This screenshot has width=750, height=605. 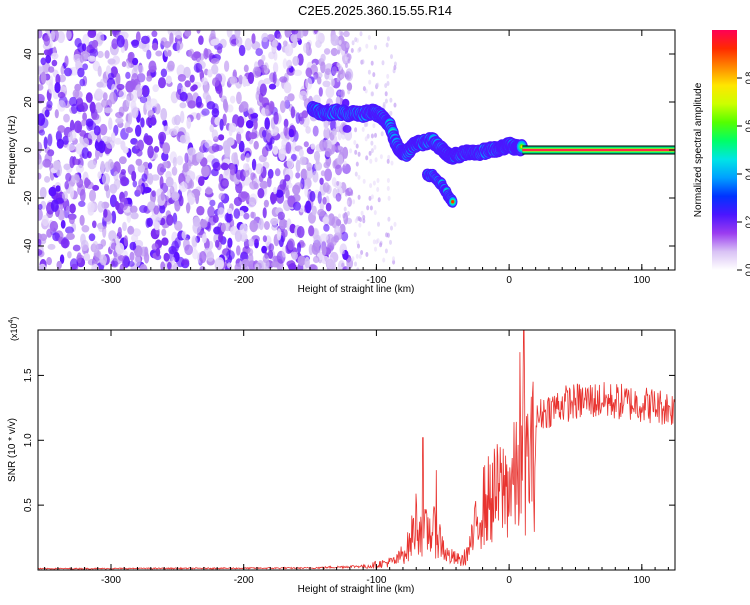 I want to click on y-tick-label: 40, so click(x=28, y=54).